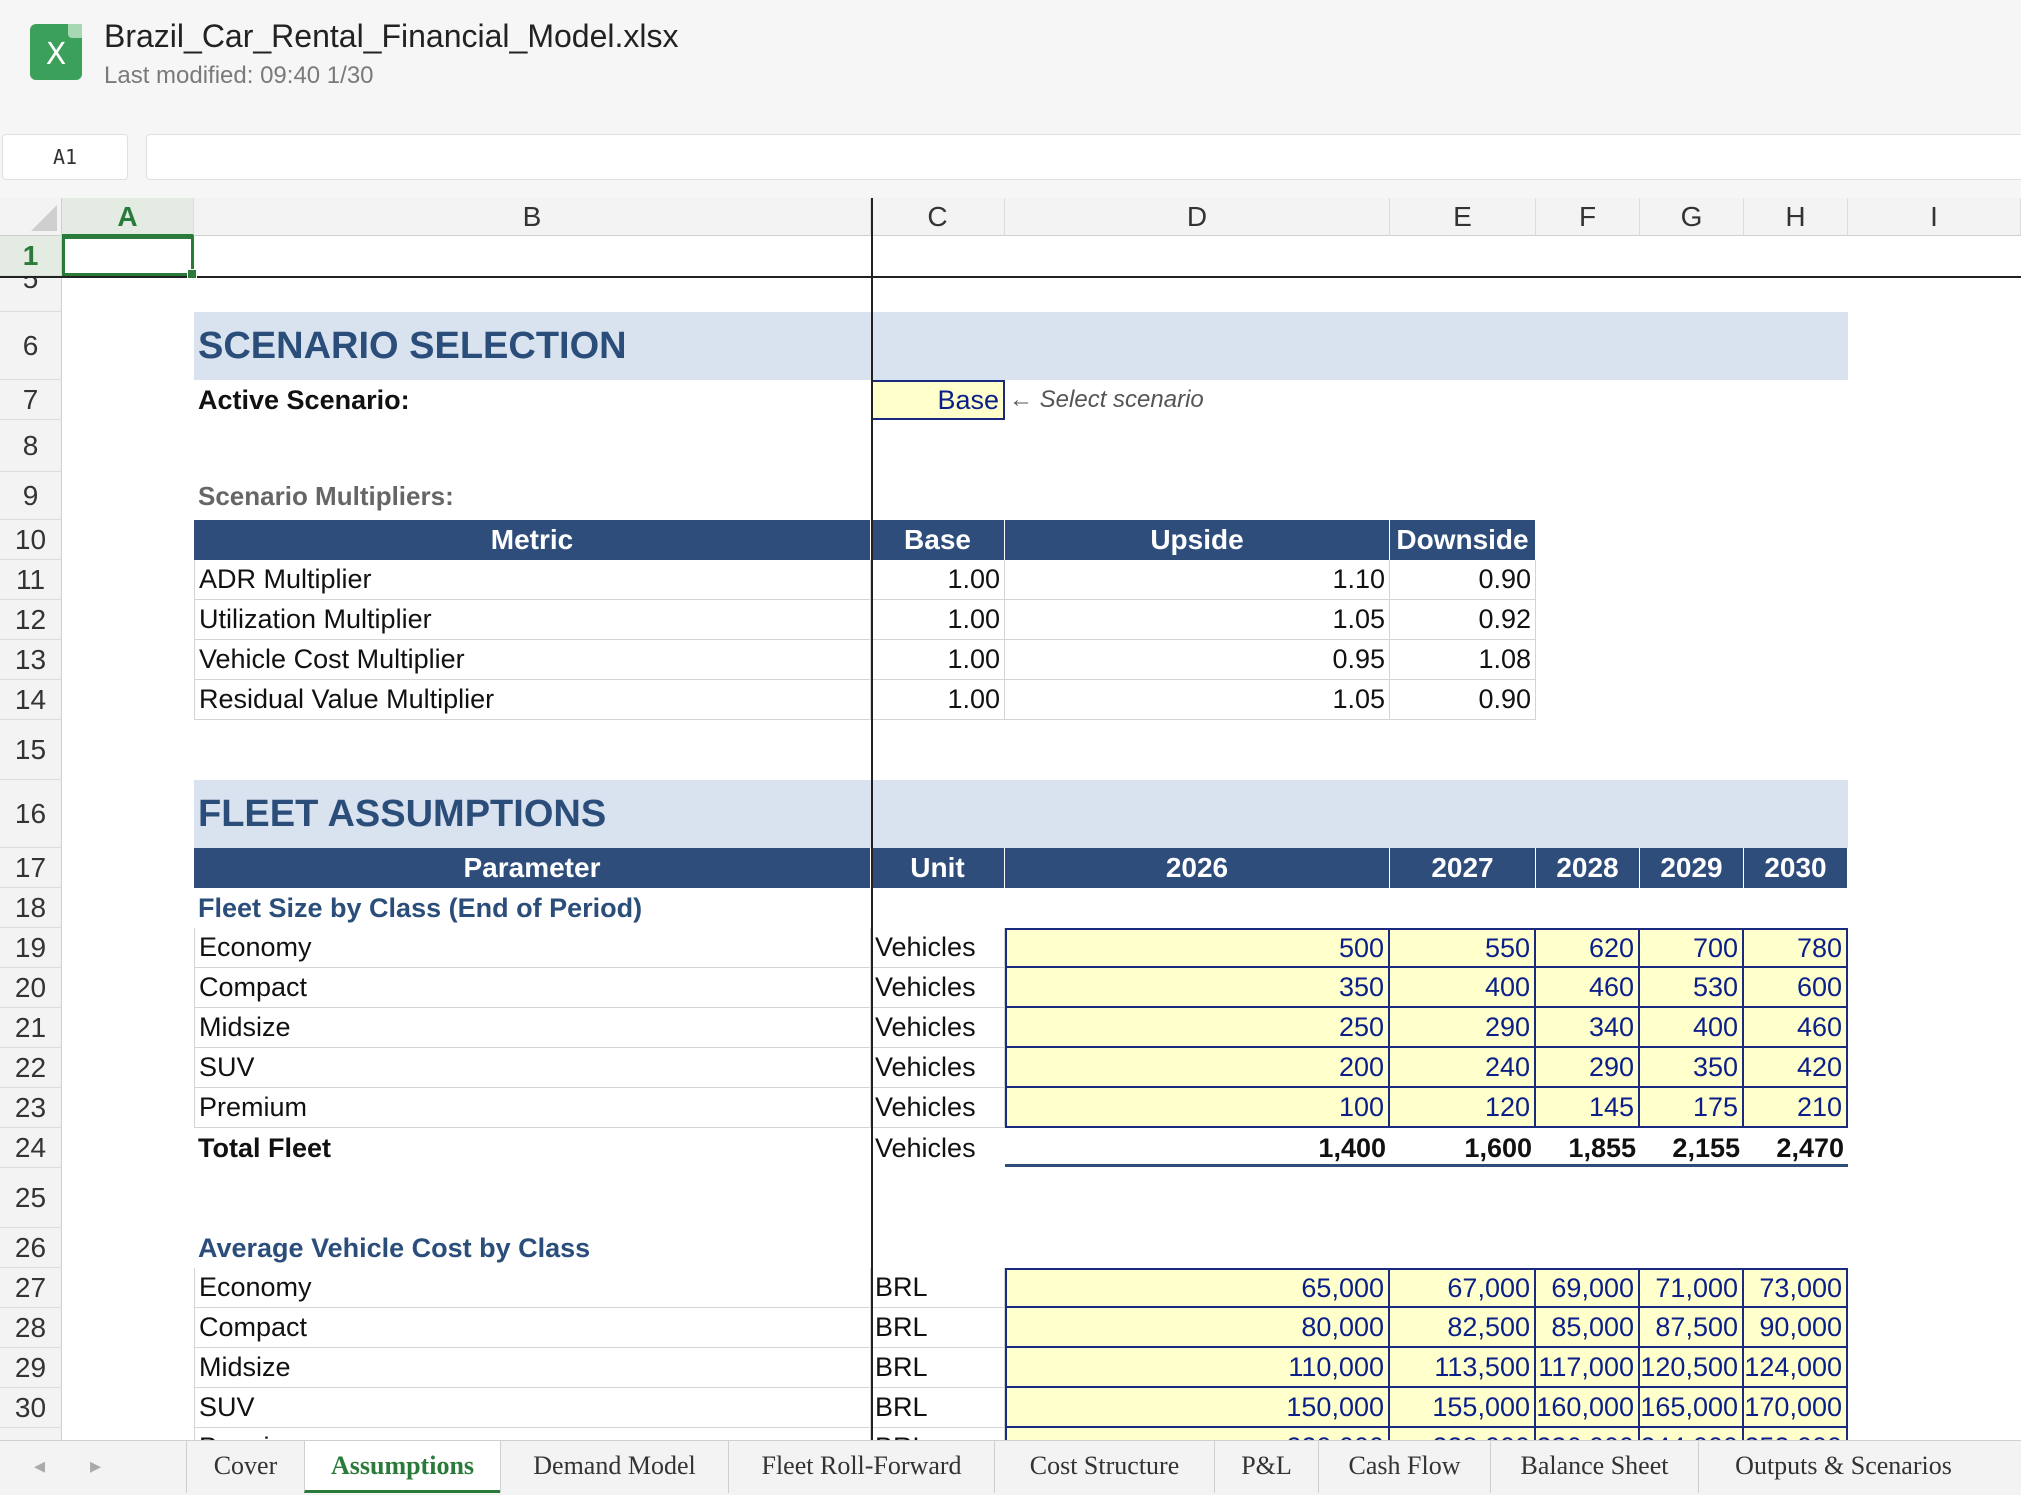  I want to click on row-header-14: 14, so click(31, 700).